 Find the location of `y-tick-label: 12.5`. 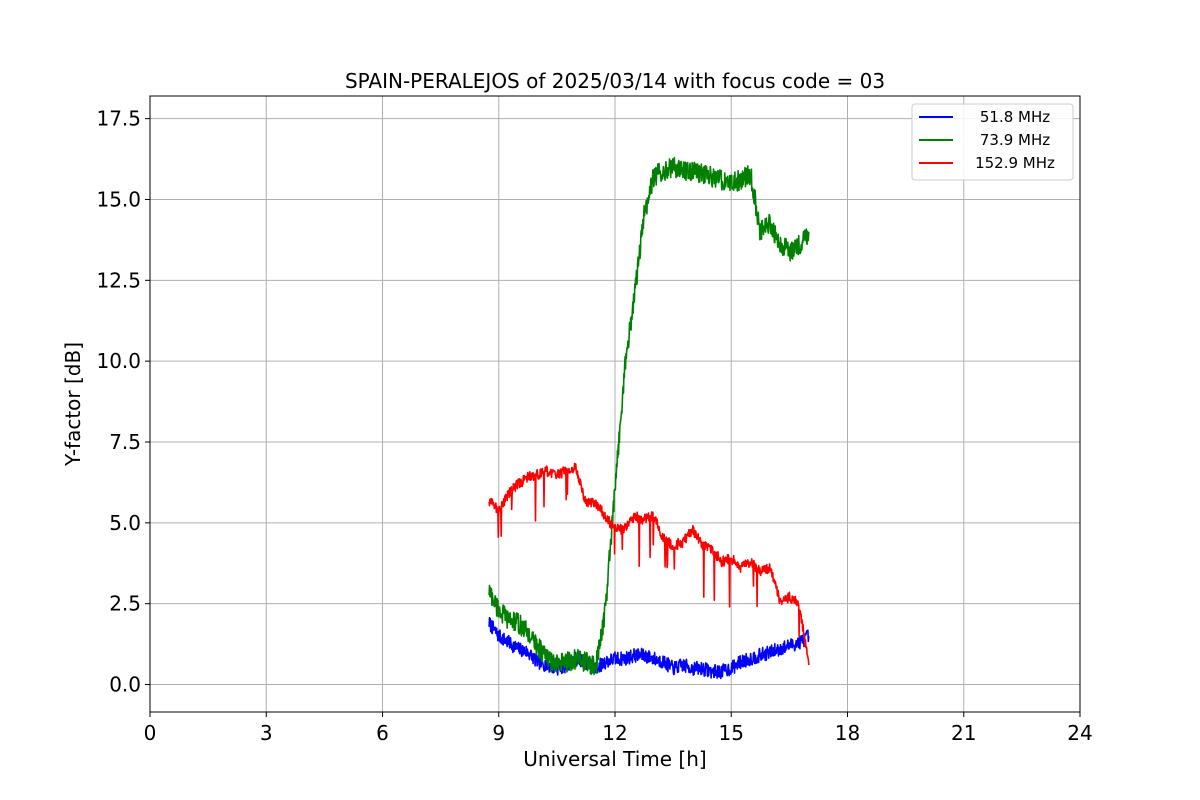

y-tick-label: 12.5 is located at coordinates (118, 280).